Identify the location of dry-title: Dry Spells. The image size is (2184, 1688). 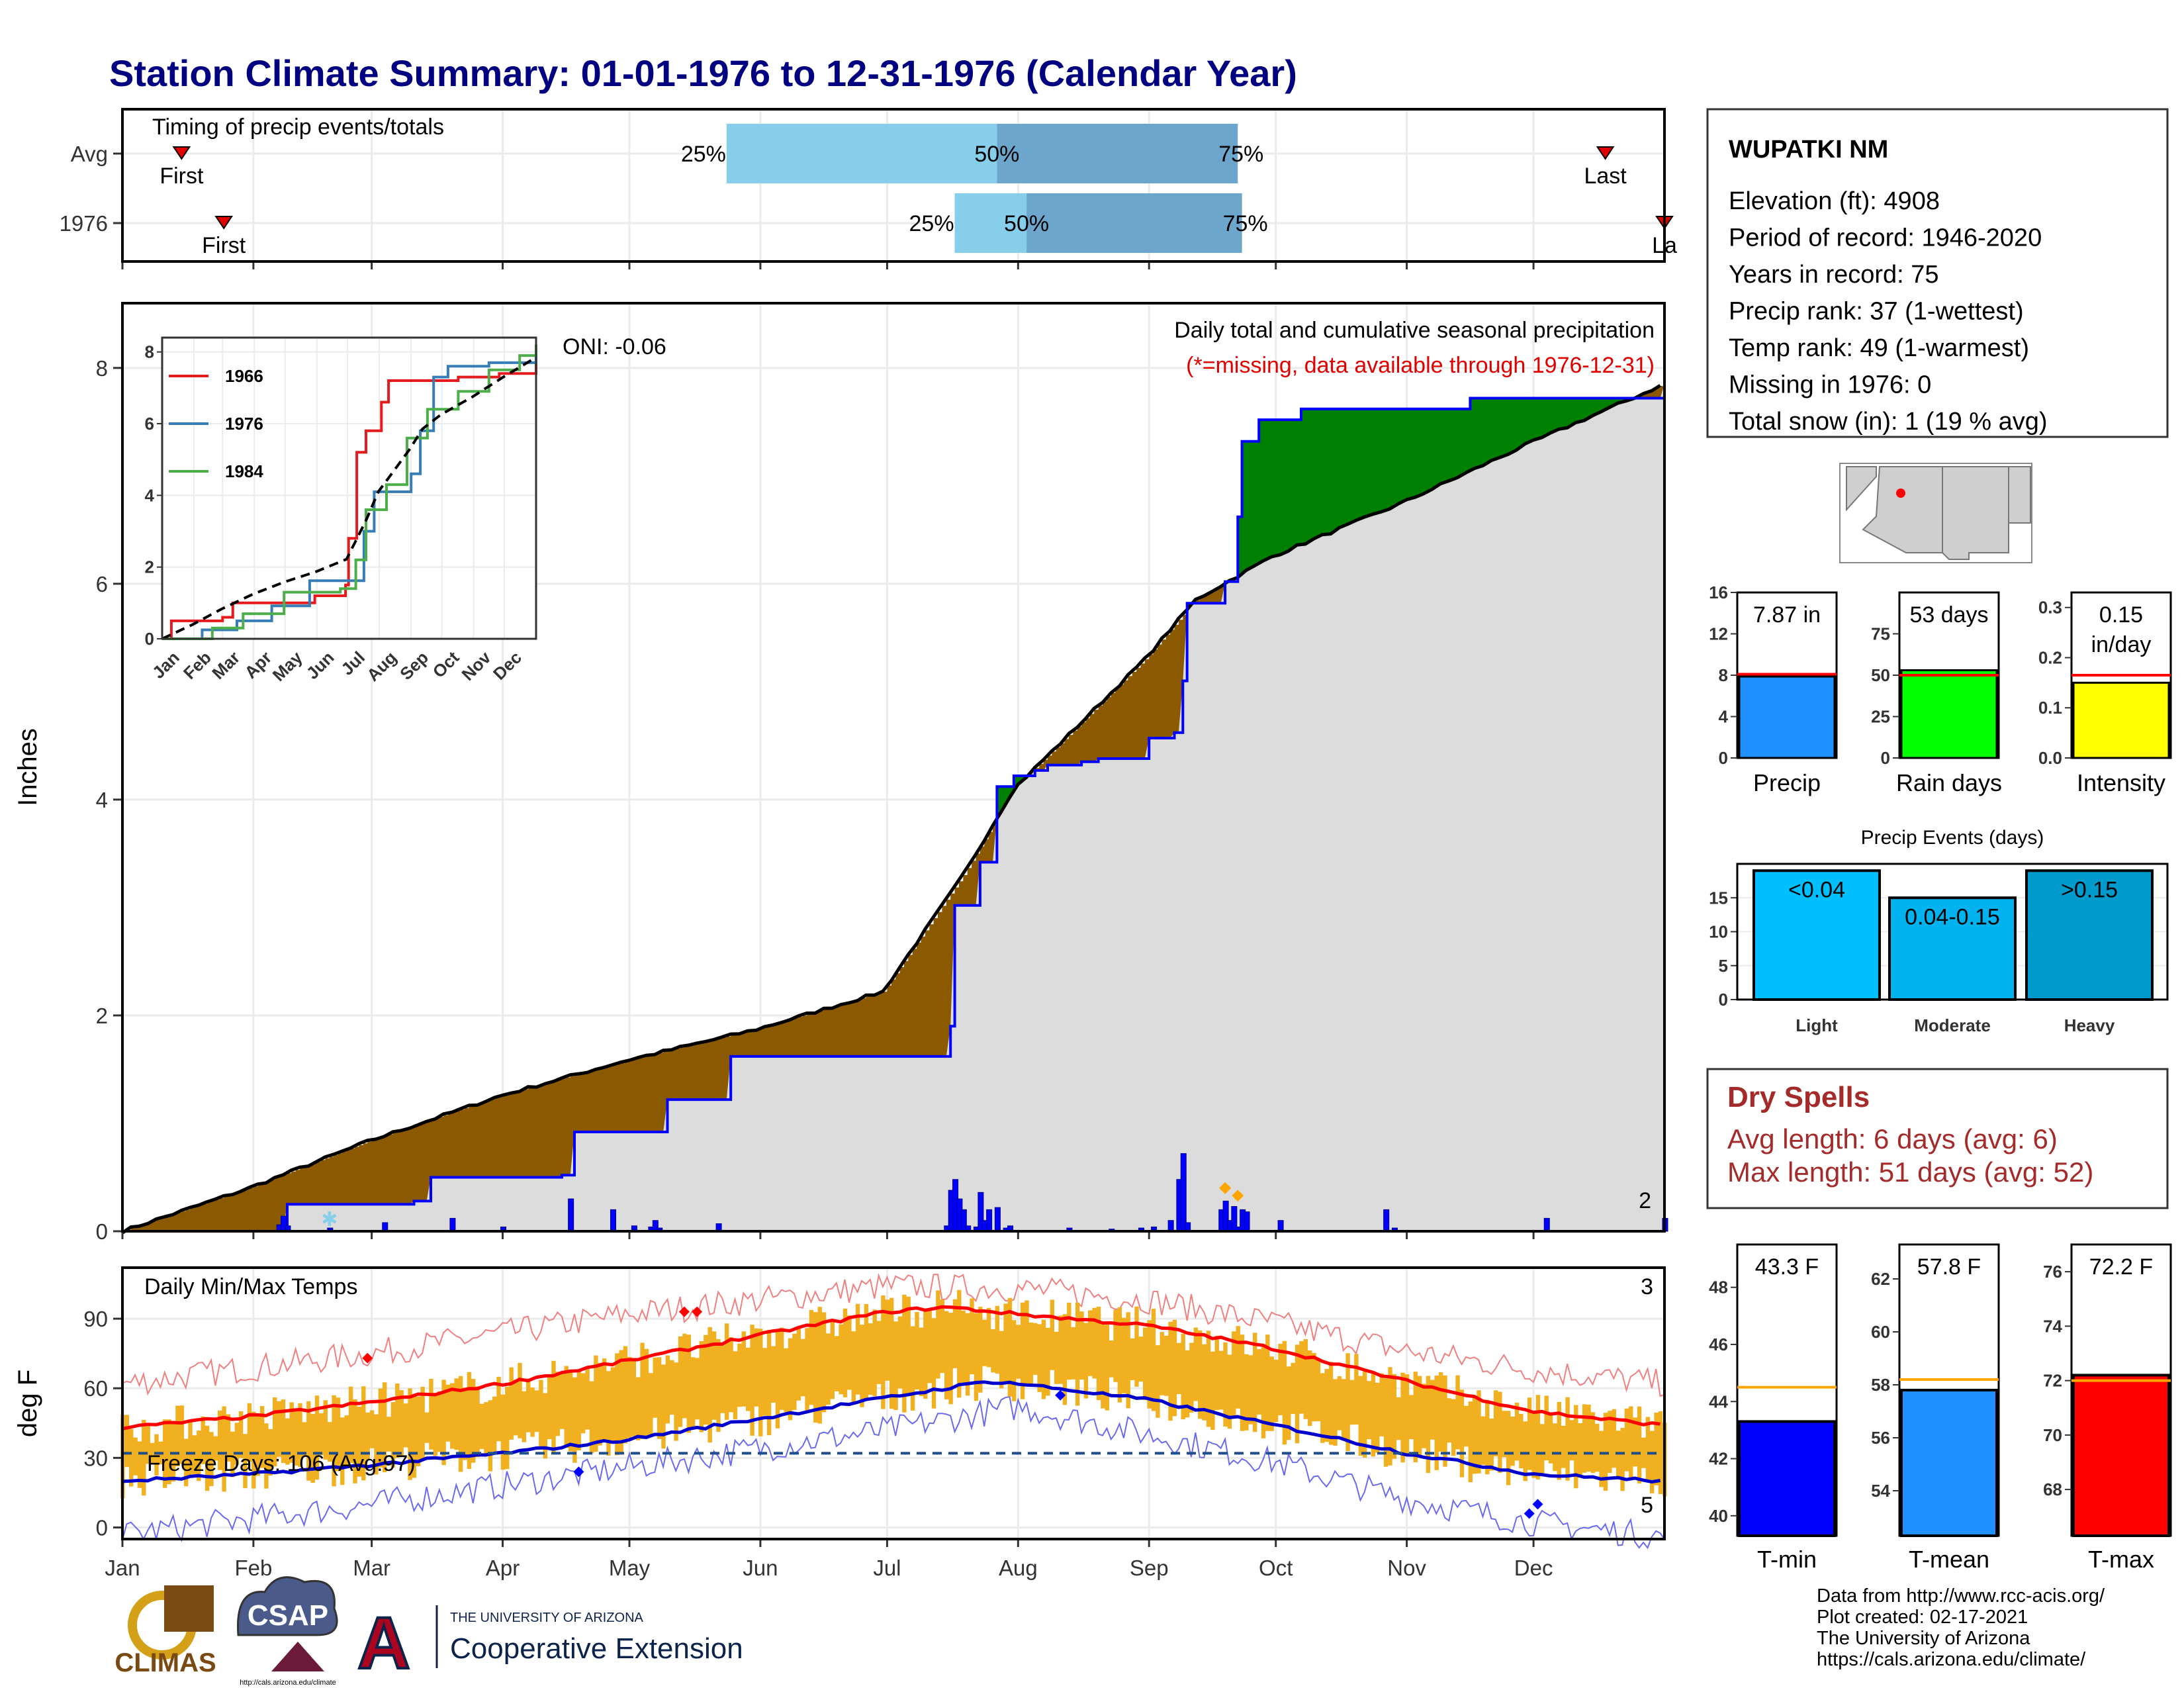
(1798, 1097).